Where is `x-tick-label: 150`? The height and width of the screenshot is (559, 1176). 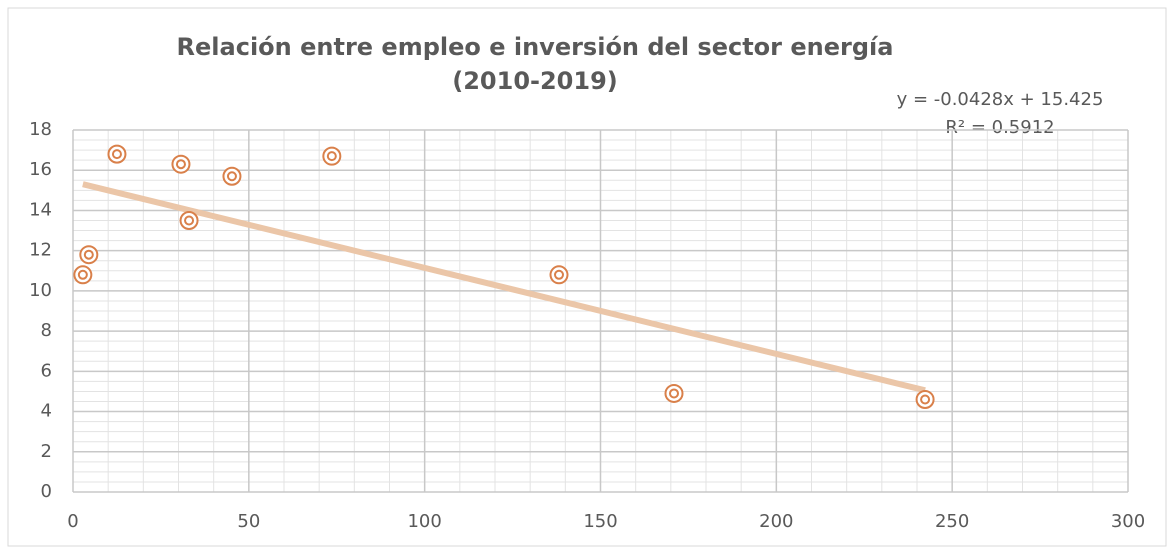 x-tick-label: 150 is located at coordinates (600, 521).